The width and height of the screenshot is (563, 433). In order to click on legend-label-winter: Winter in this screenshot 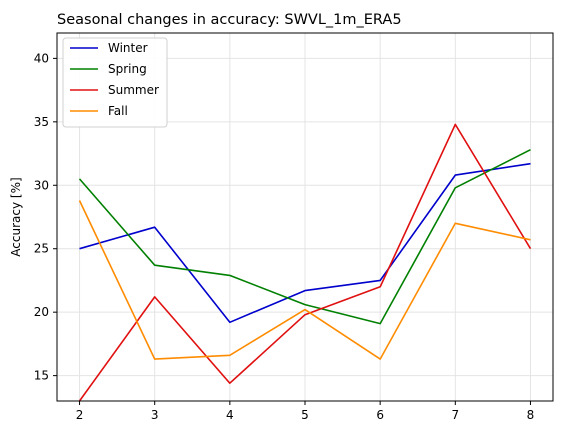, I will do `click(128, 48)`.